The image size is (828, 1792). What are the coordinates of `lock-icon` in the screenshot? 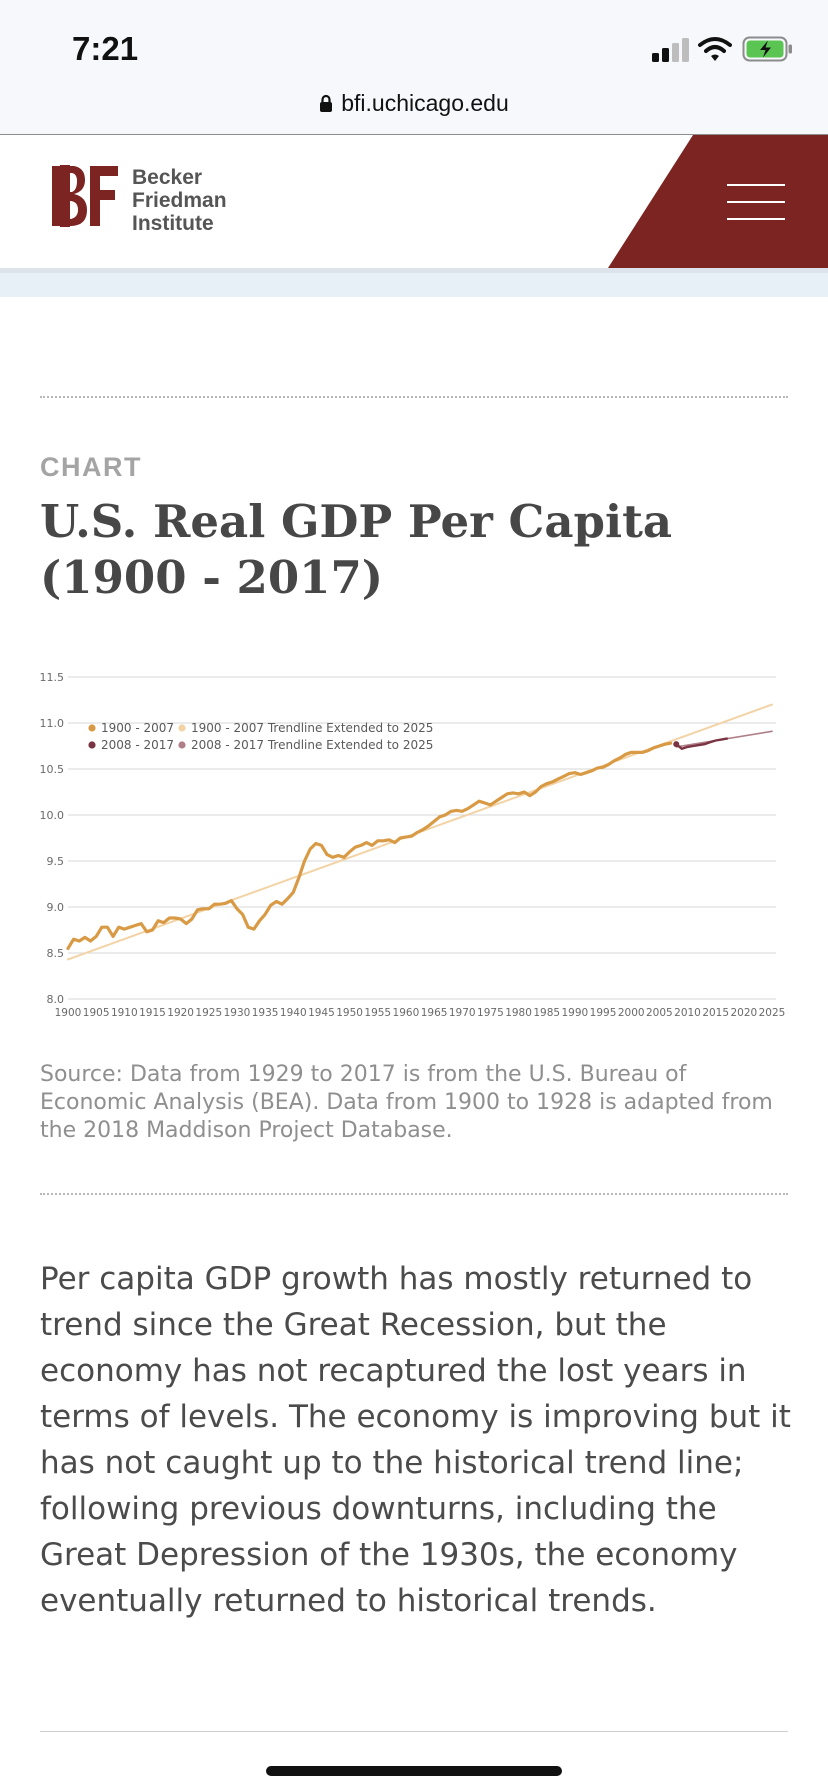 It's located at (326, 105).